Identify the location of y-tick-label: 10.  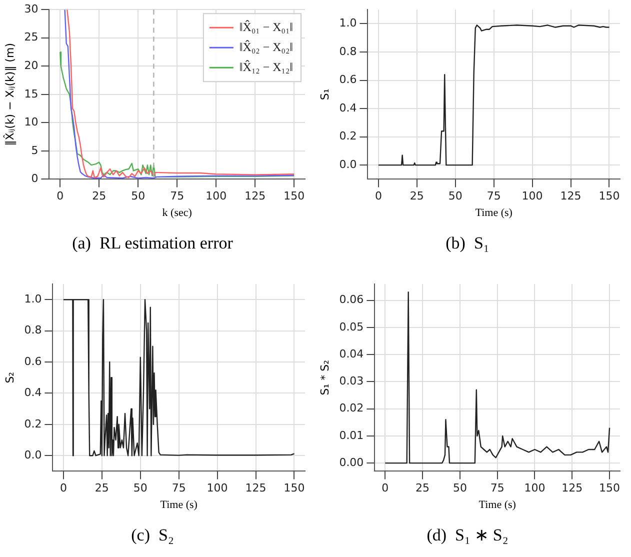
(31, 122).